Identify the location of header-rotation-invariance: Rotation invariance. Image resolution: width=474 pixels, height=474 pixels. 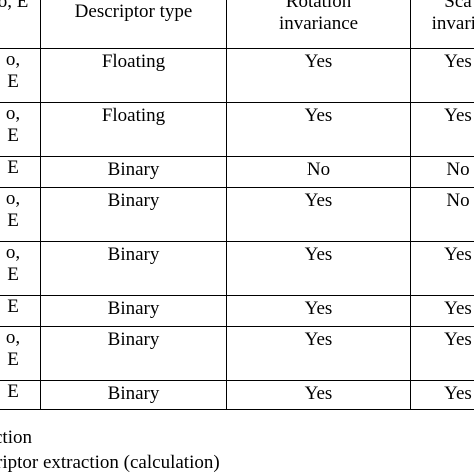
(318, 24).